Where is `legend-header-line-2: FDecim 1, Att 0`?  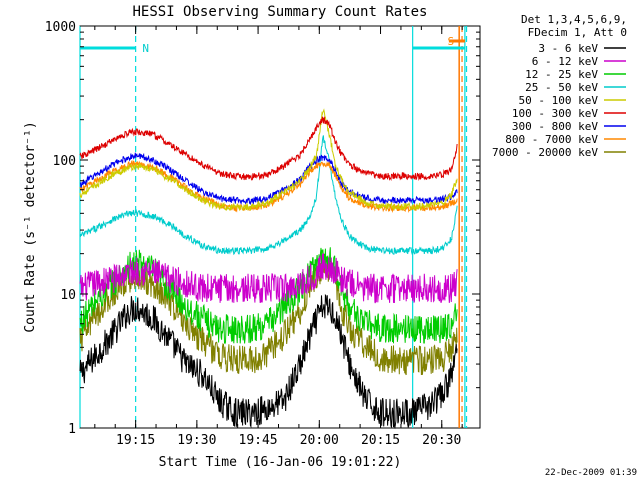 legend-header-line-2: FDecim 1, Att 0 is located at coordinates (577, 32).